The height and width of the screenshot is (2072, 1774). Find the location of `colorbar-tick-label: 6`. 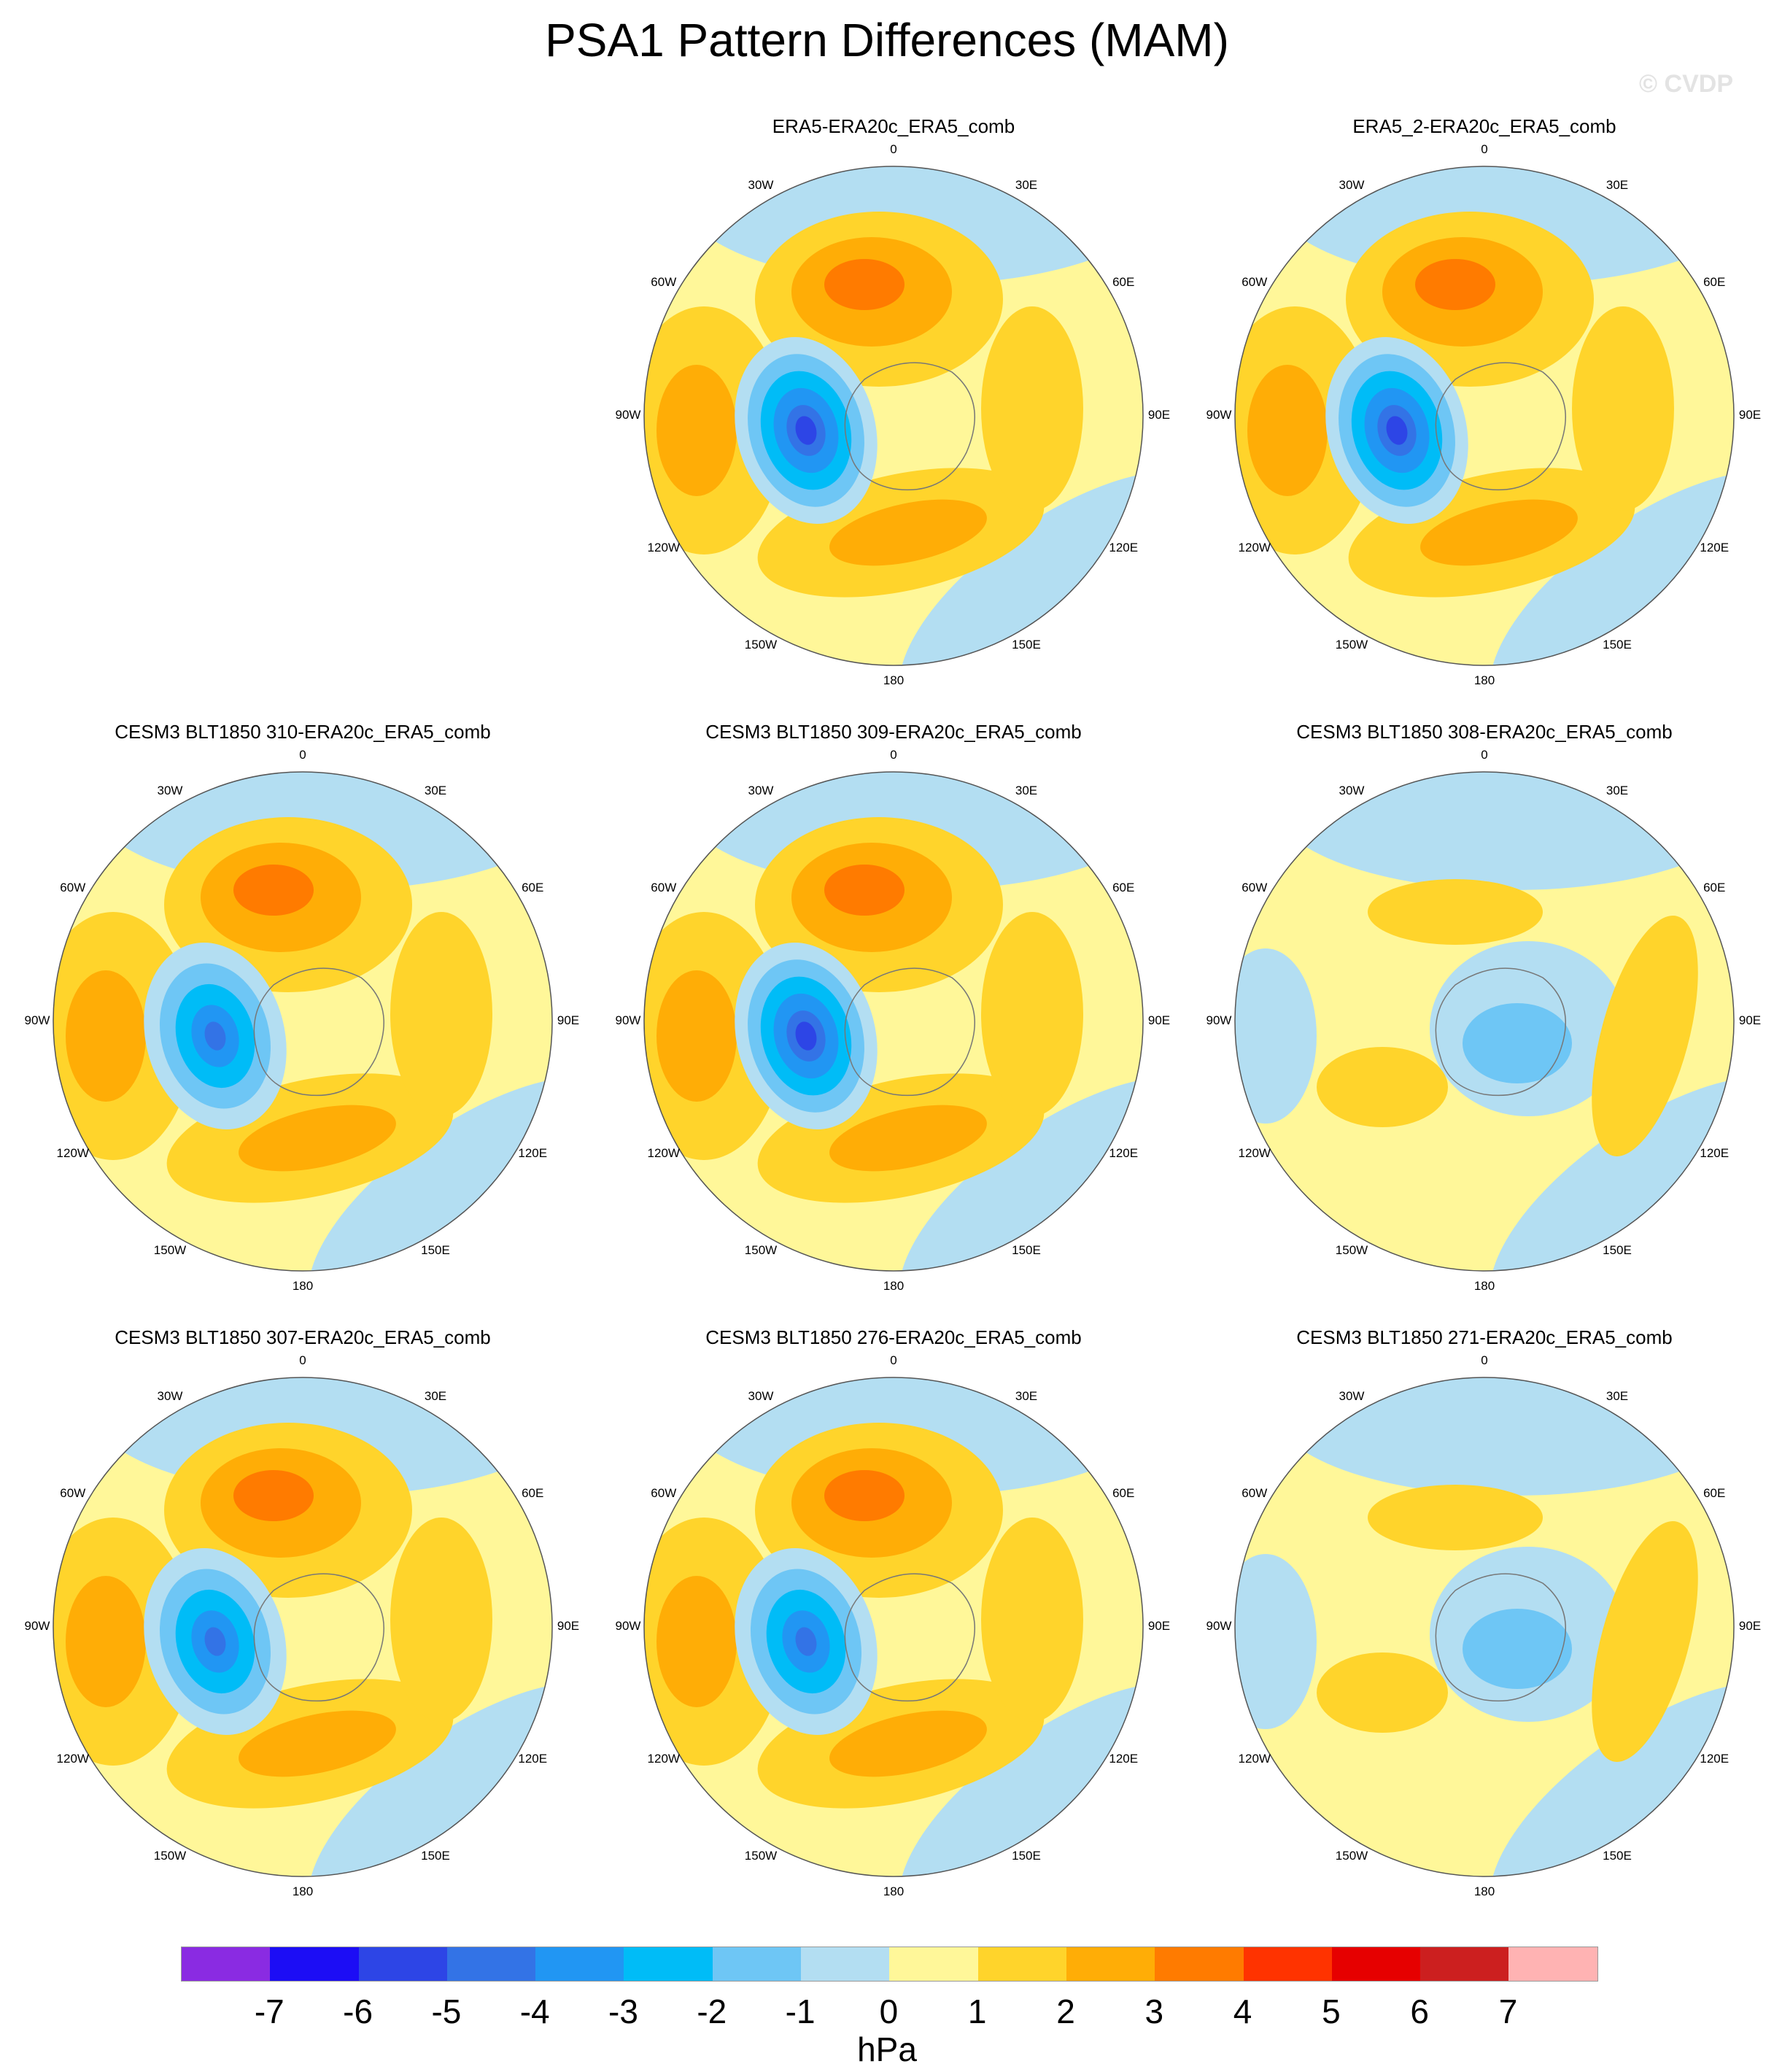

colorbar-tick-label: 6 is located at coordinates (1419, 2011).